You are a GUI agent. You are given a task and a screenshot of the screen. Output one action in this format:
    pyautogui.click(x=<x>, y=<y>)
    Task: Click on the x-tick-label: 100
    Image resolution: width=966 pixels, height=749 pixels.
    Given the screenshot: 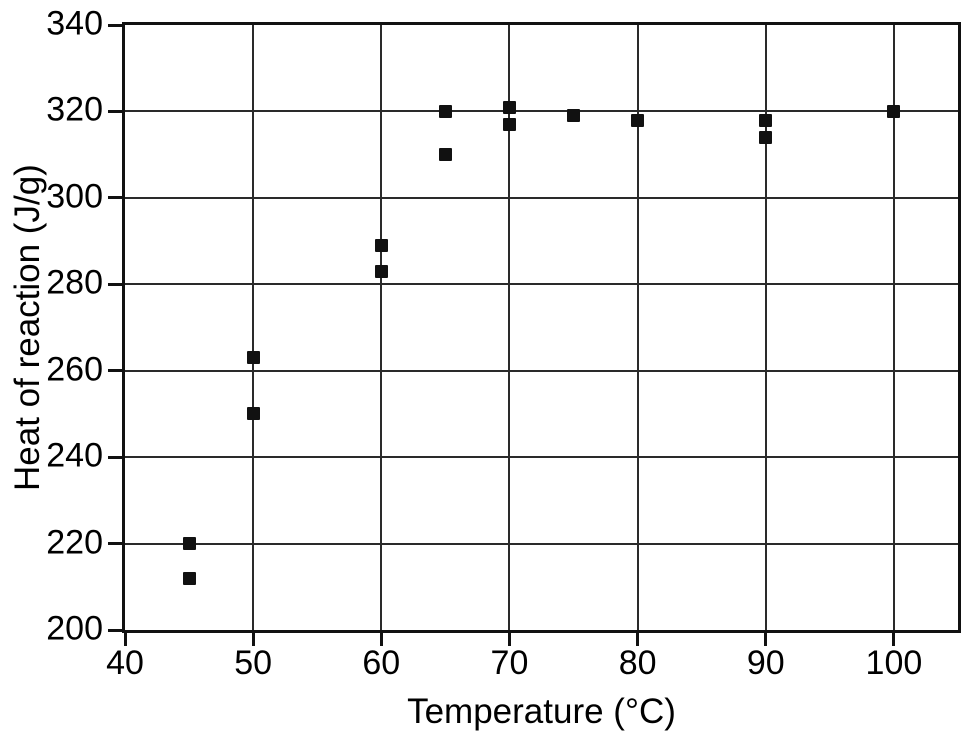 What is the action you would take?
    pyautogui.click(x=894, y=663)
    